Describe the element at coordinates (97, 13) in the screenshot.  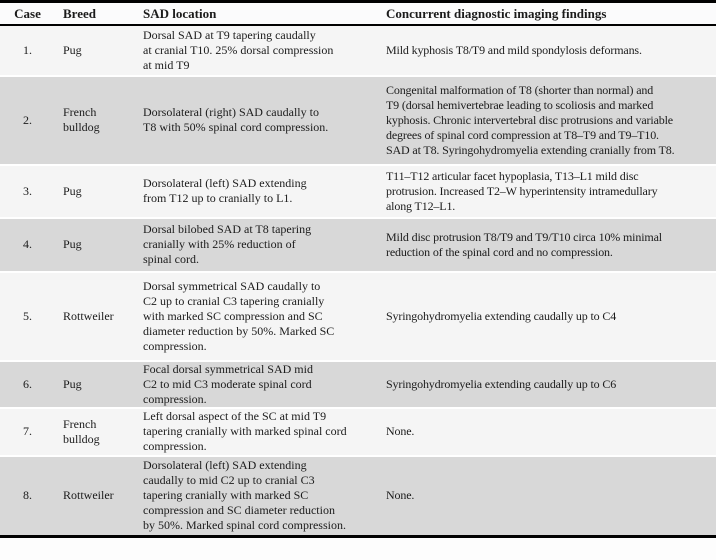
I see `column-header-breed: Breed` at that location.